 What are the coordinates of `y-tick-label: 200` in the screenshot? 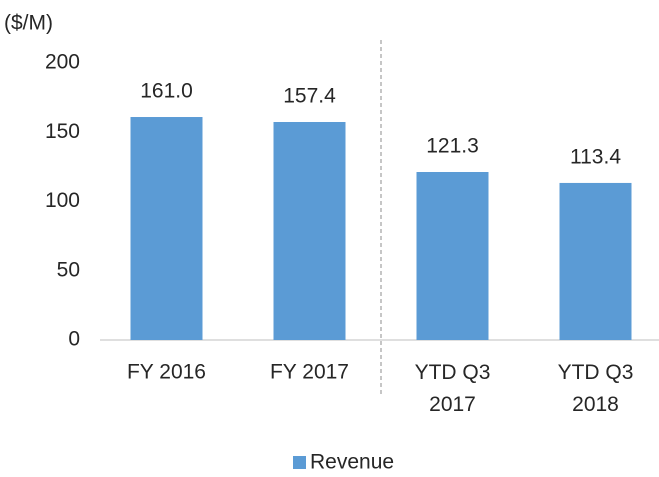 It's located at (62, 62).